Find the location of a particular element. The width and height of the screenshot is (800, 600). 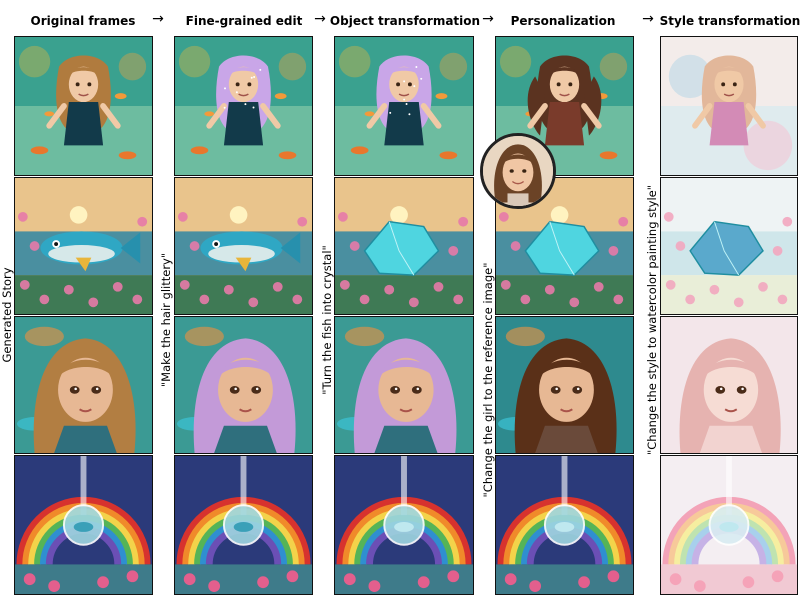

frame-object-girl-portrait is located at coordinates (404, 385).